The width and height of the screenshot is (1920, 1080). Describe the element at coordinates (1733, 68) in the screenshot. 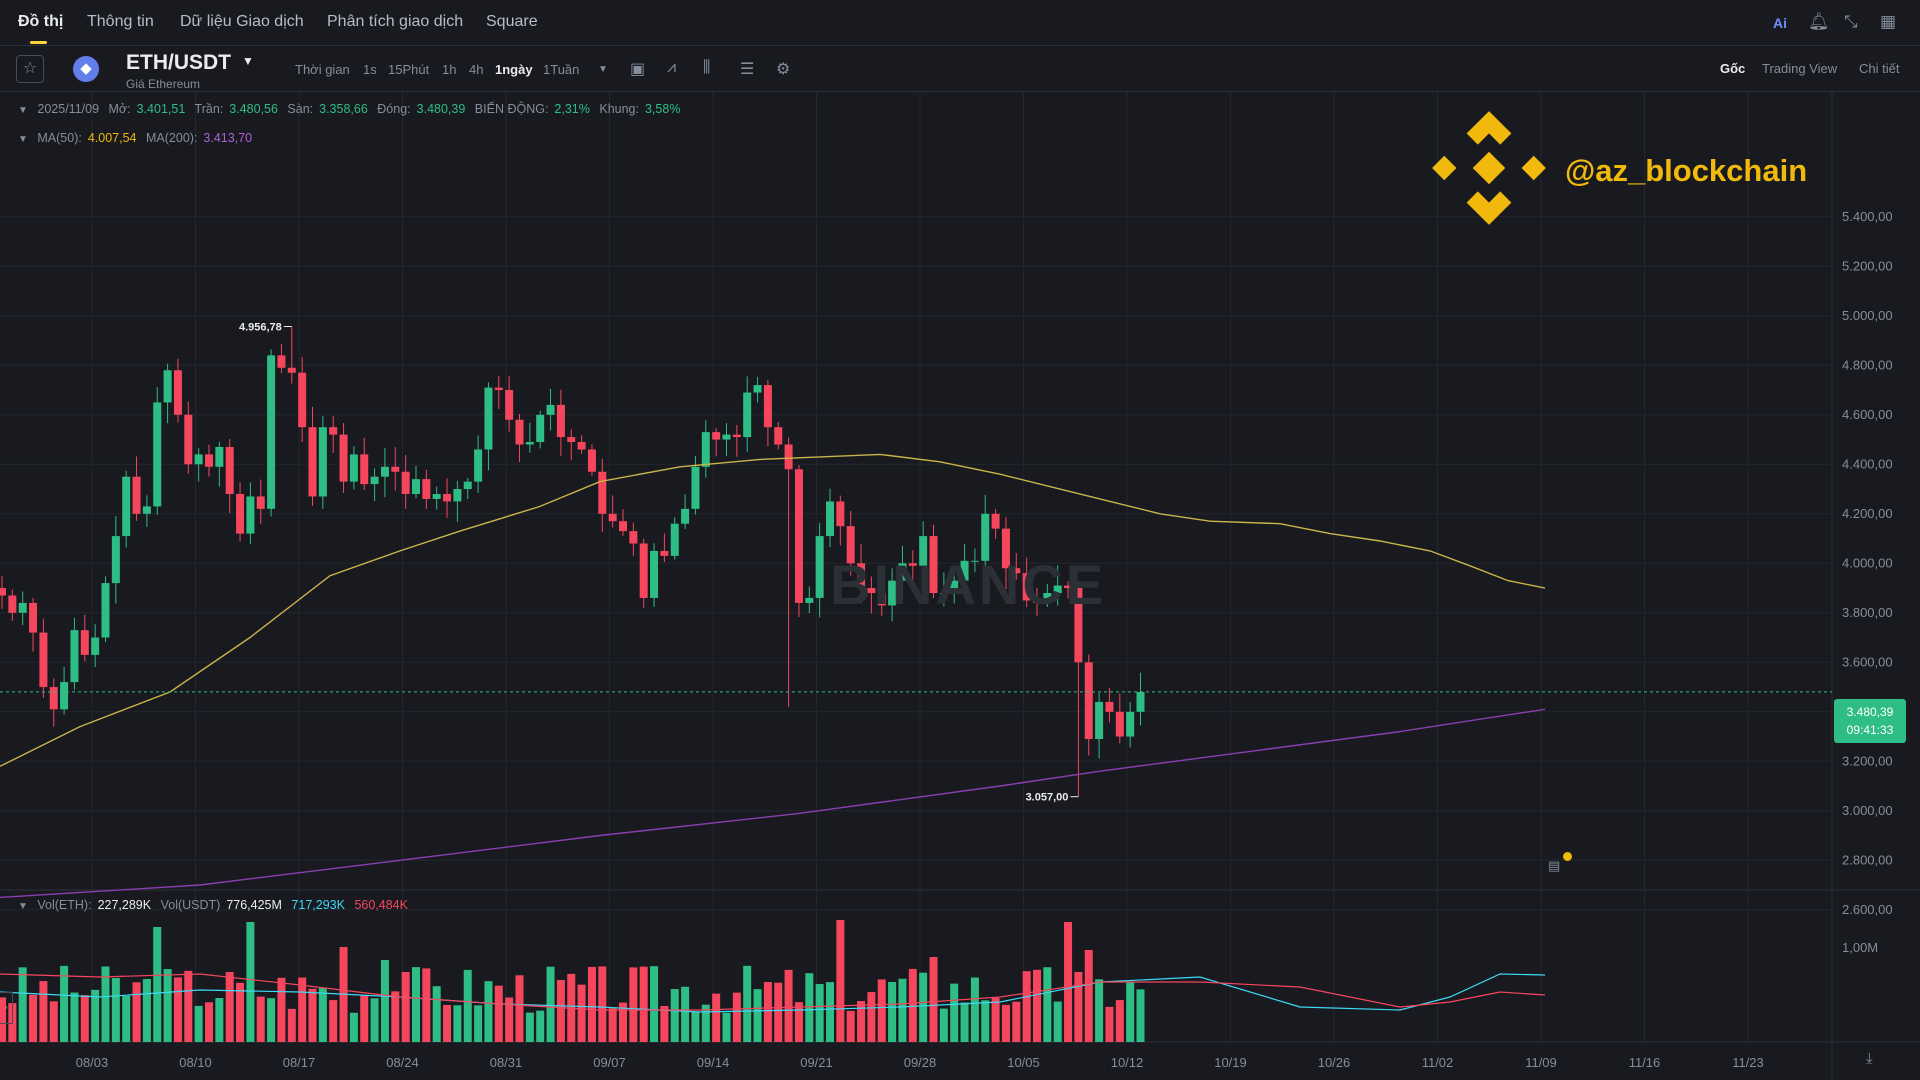

I see `view-original: Gốc` at that location.